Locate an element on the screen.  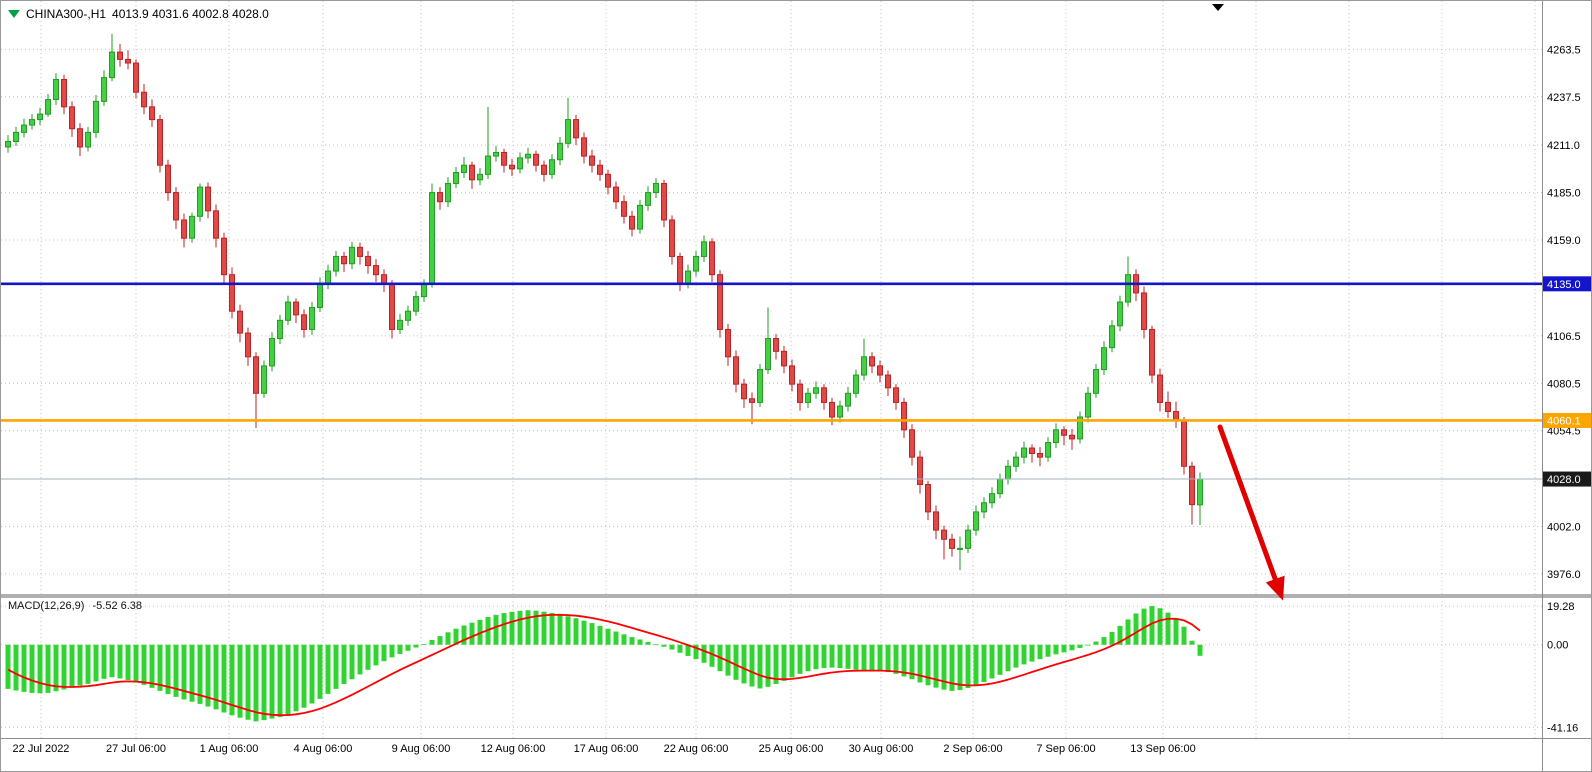
pane-separator is located at coordinates (796, 596).